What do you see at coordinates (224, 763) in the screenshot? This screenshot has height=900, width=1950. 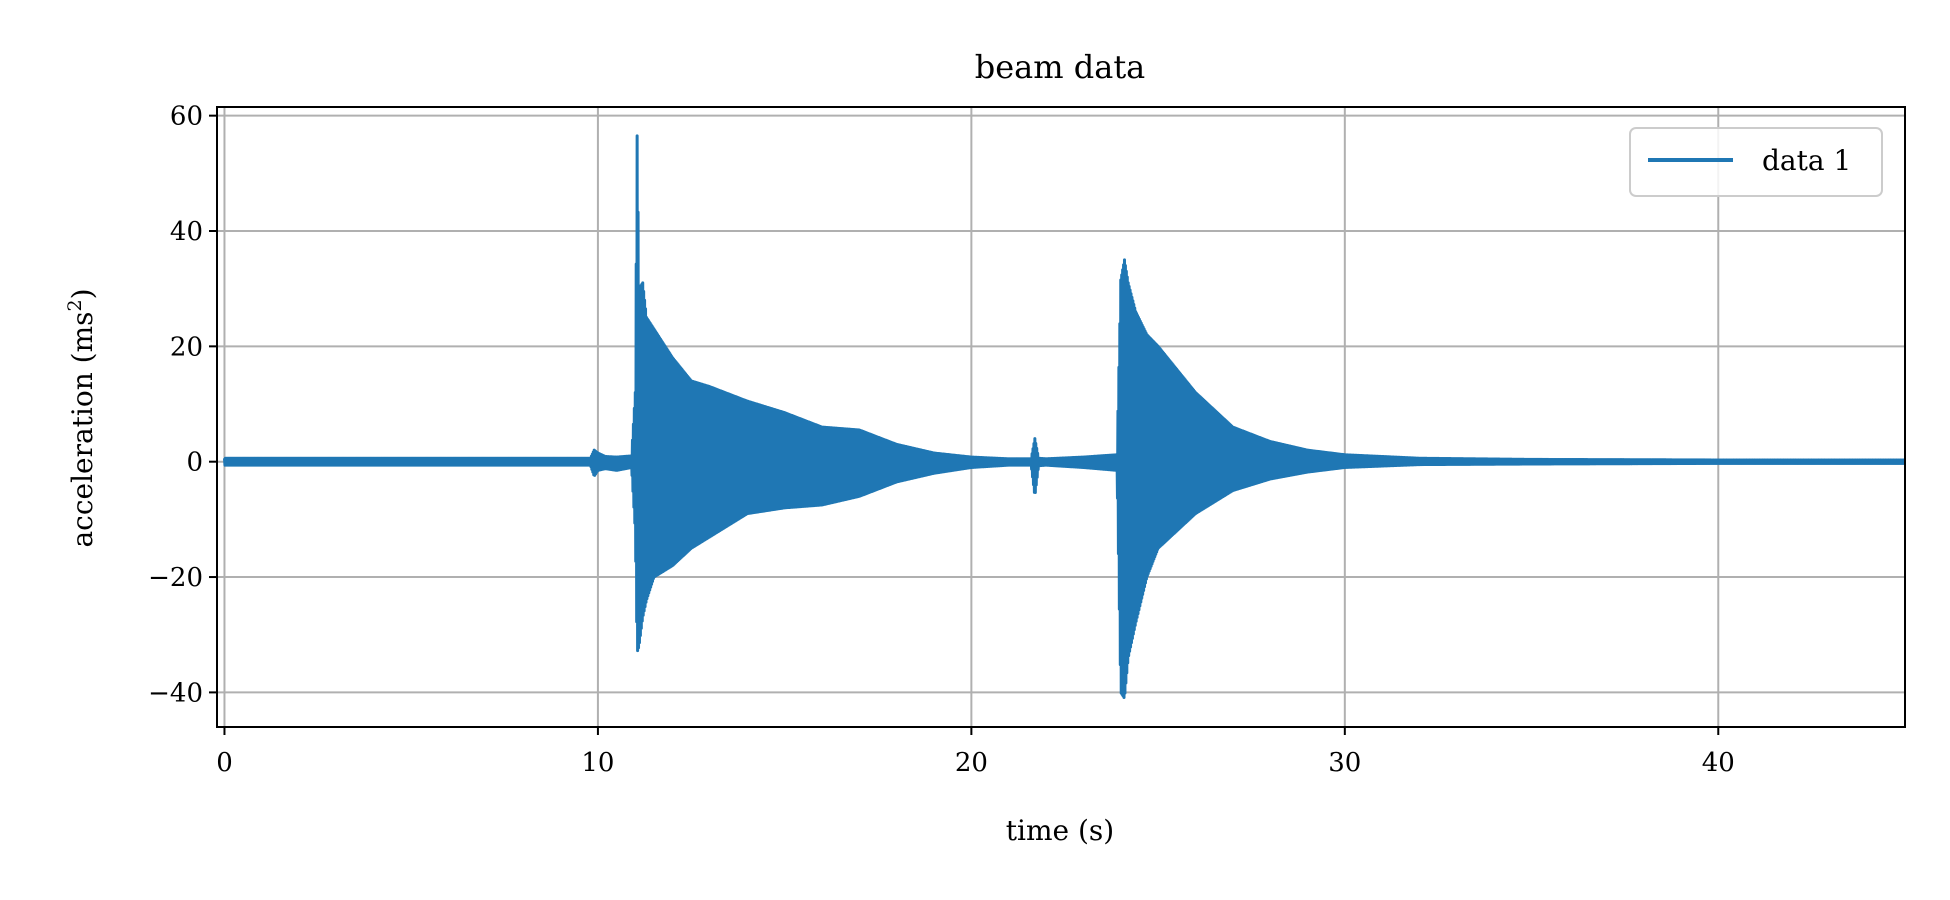 I see `x-tick-label: 0` at bounding box center [224, 763].